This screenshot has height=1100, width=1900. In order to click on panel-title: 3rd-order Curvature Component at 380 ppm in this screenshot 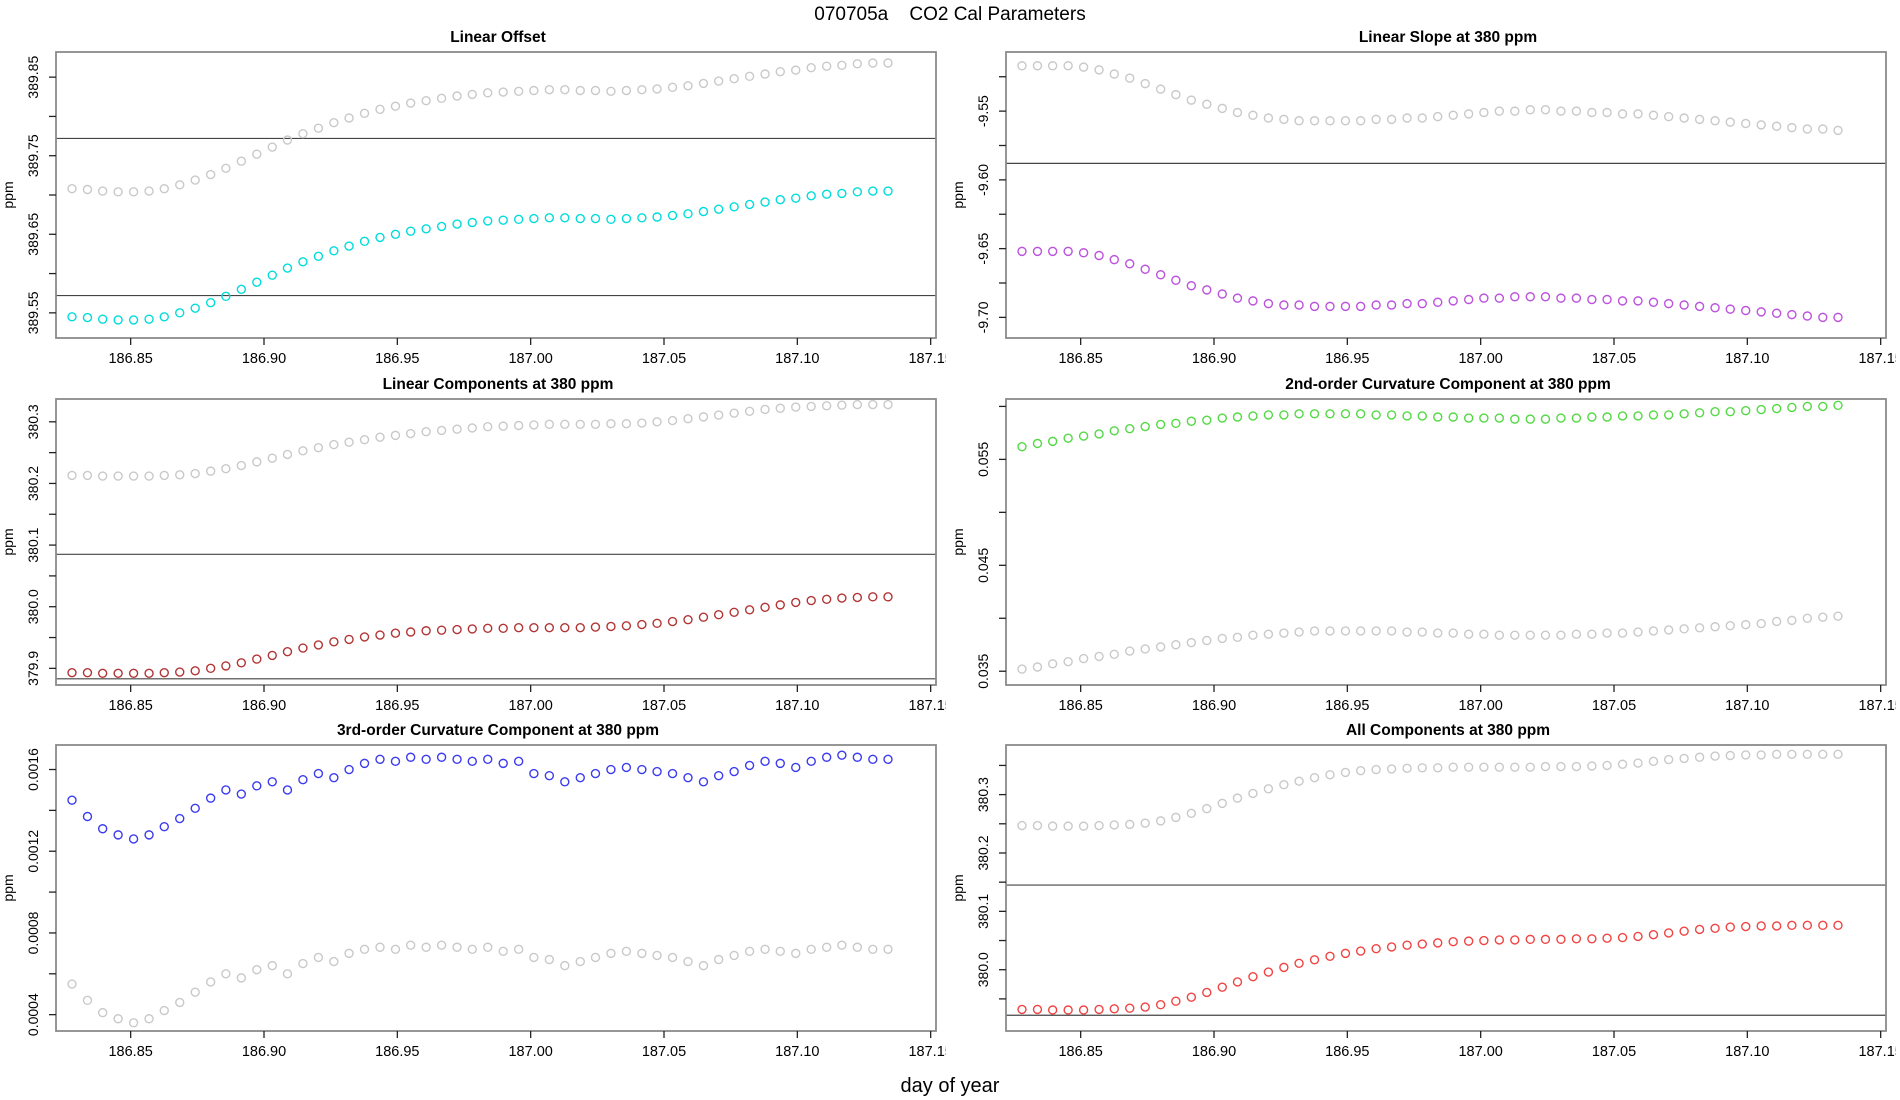, I will do `click(498, 731)`.